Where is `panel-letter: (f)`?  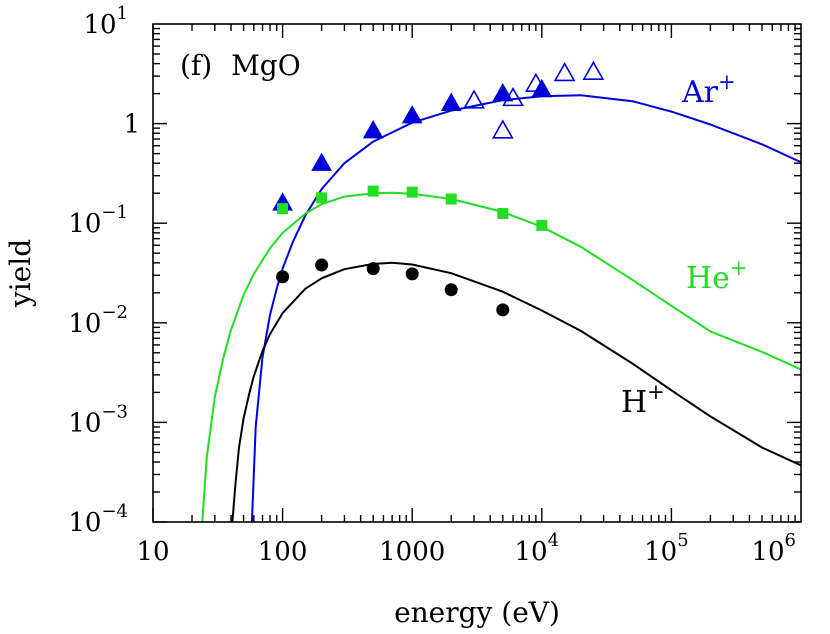
panel-letter: (f) is located at coordinates (196, 65).